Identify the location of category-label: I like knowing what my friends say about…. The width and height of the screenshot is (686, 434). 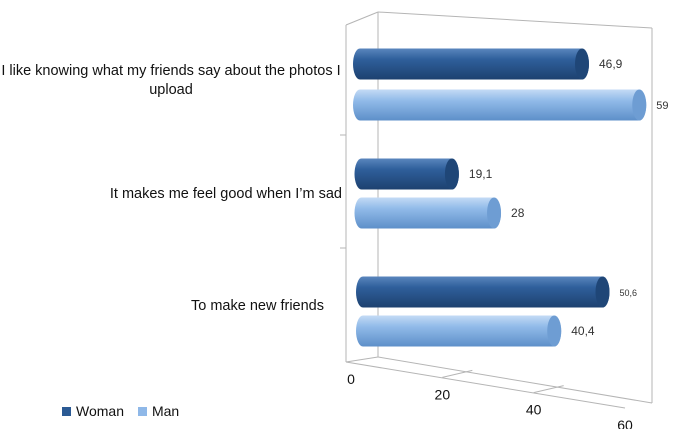
(171, 80).